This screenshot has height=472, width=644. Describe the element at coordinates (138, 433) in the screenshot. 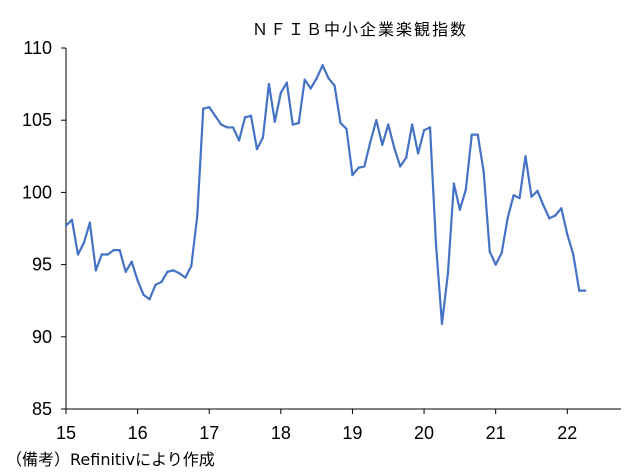

I see `x-tick-label: 16` at that location.